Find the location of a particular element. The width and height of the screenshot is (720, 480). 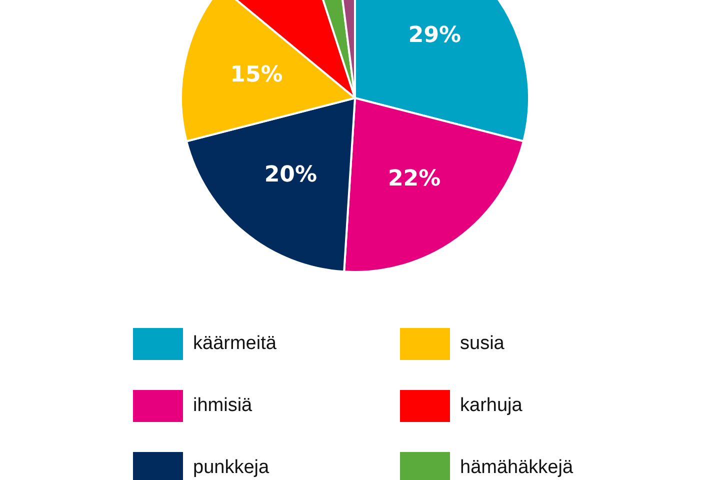

data-label: 20% is located at coordinates (291, 175).